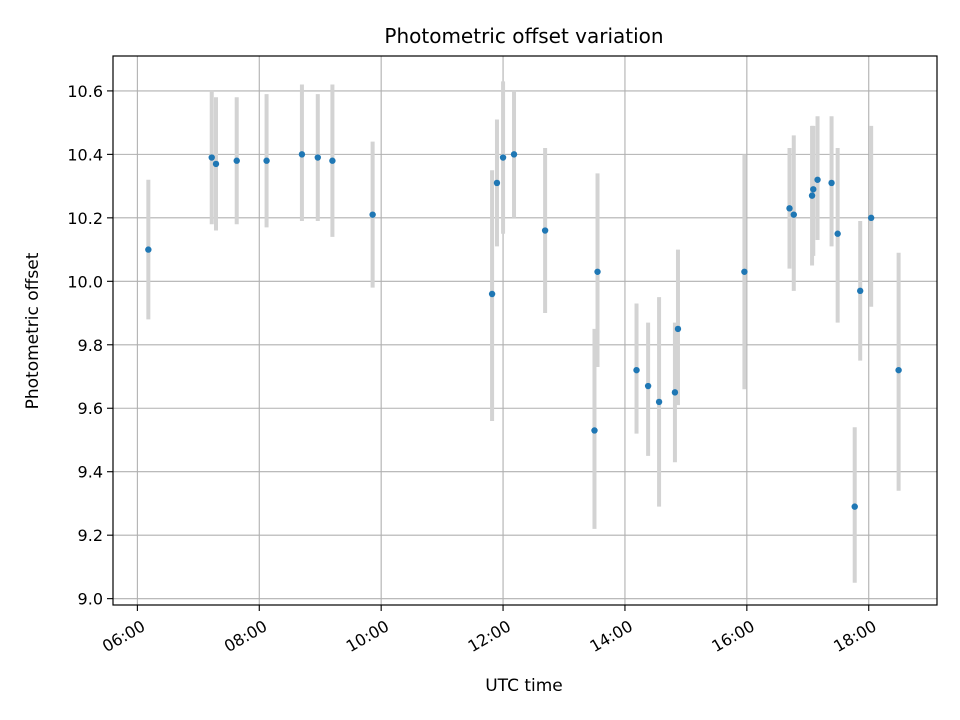 The width and height of the screenshot is (960, 720). What do you see at coordinates (732, 636) in the screenshot?
I see `x-tick-label: 16:00` at bounding box center [732, 636].